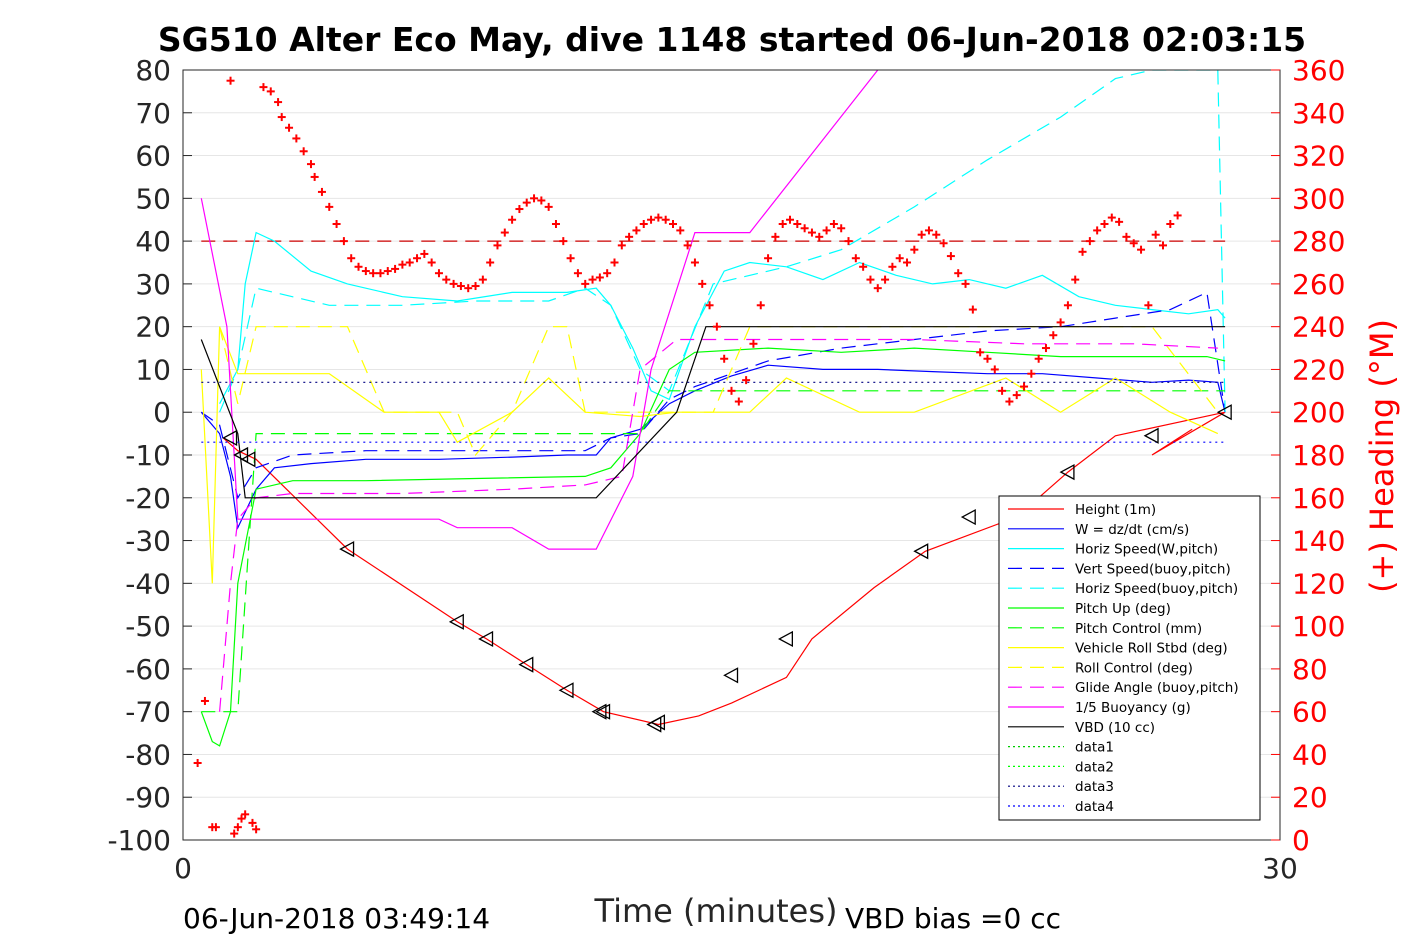 The width and height of the screenshot is (1417, 945). I want to click on right-tick-label: 80, so click(1310, 669).